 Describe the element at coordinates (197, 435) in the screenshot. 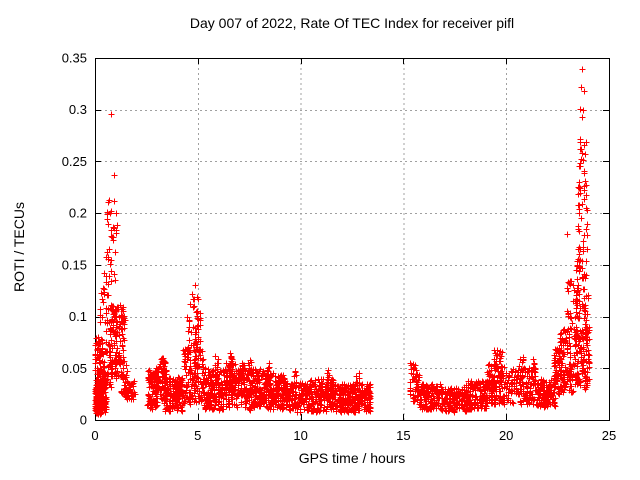

I see `x-tick-label: 5` at that location.